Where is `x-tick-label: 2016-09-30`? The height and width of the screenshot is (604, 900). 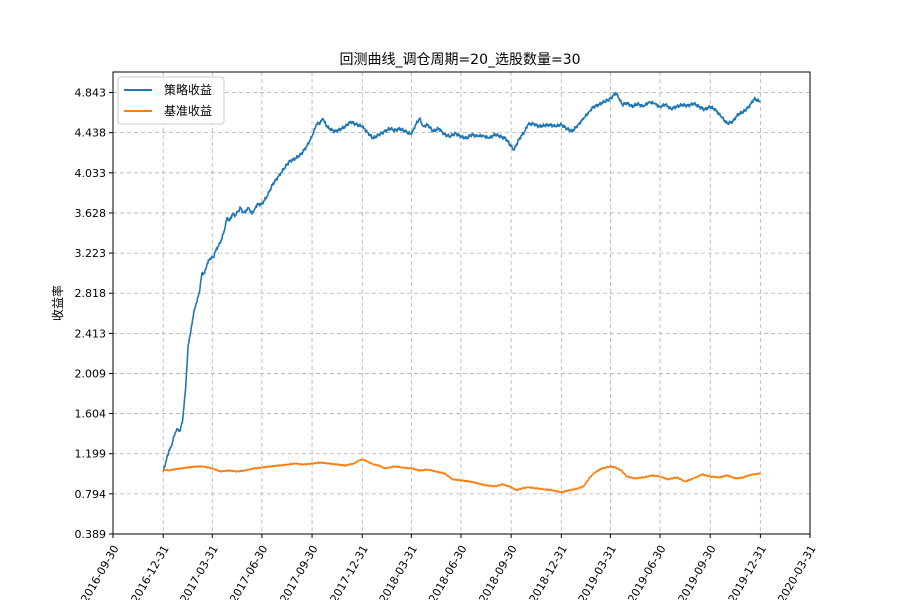
x-tick-label: 2016-09-30 is located at coordinates (99, 571).